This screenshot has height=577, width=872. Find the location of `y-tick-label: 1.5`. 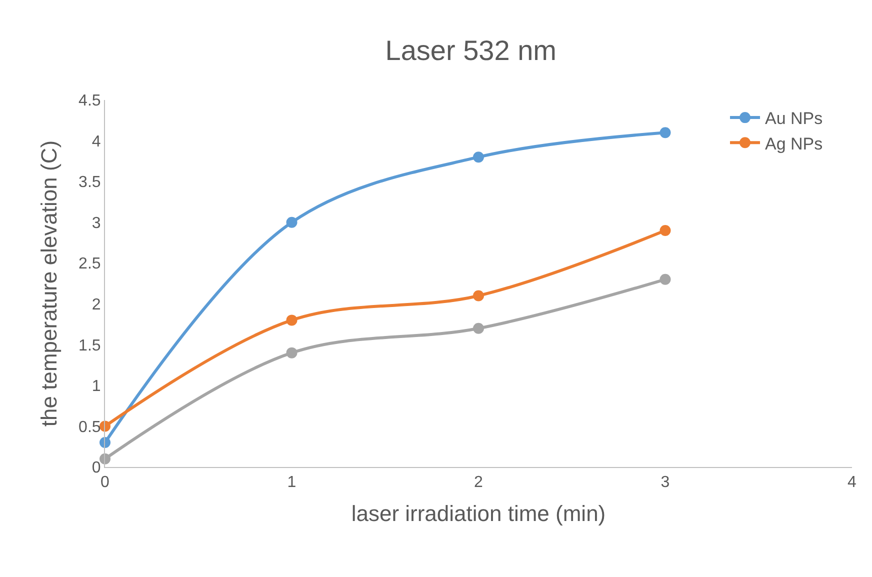

y-tick-label: 1.5 is located at coordinates (89, 345).